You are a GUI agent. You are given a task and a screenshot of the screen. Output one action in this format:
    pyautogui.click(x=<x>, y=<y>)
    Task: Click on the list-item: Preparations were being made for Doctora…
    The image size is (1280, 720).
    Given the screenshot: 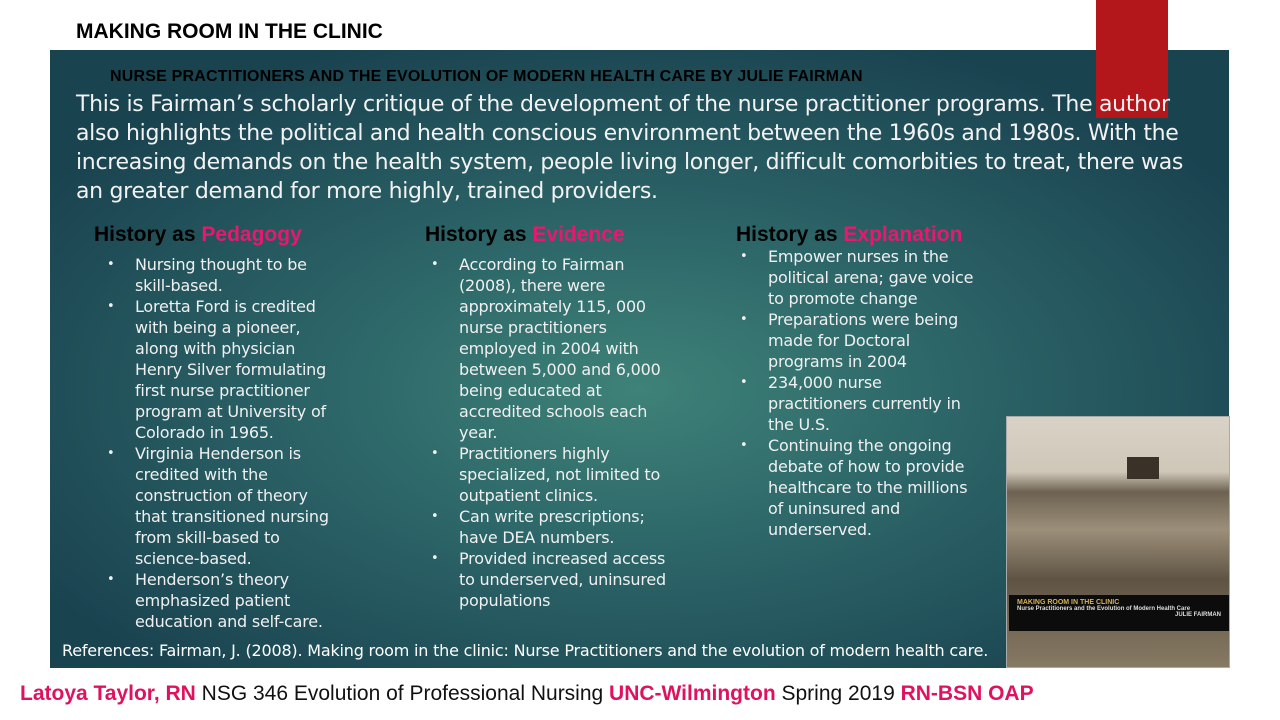 What is the action you would take?
    pyautogui.click(x=860, y=340)
    